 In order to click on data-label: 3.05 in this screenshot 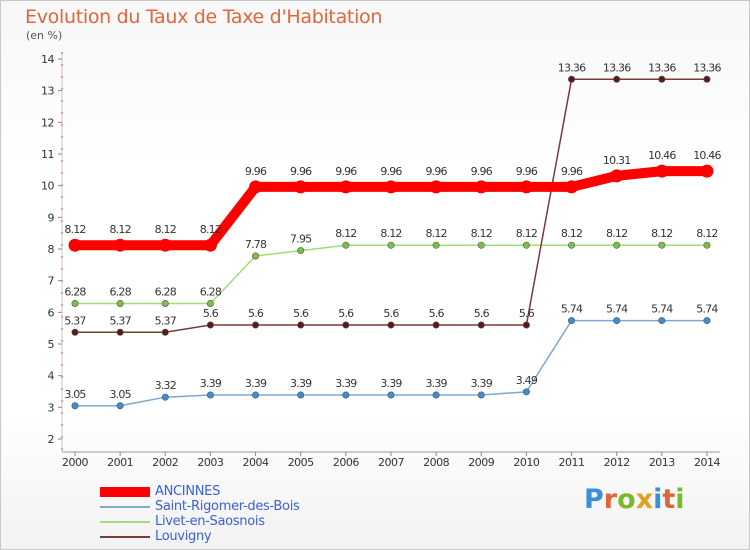, I will do `click(75, 394)`.